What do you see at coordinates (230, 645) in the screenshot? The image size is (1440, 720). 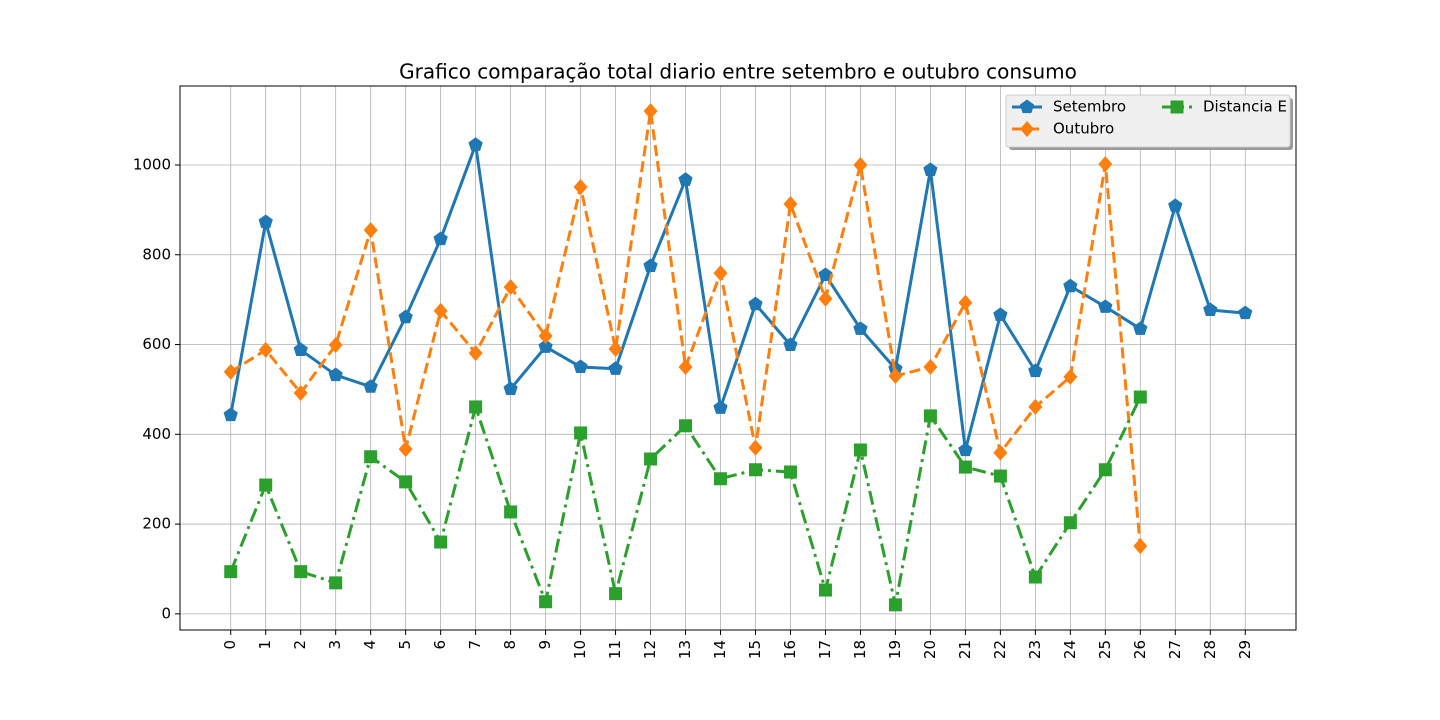 I see `x-tick-label: 0` at bounding box center [230, 645].